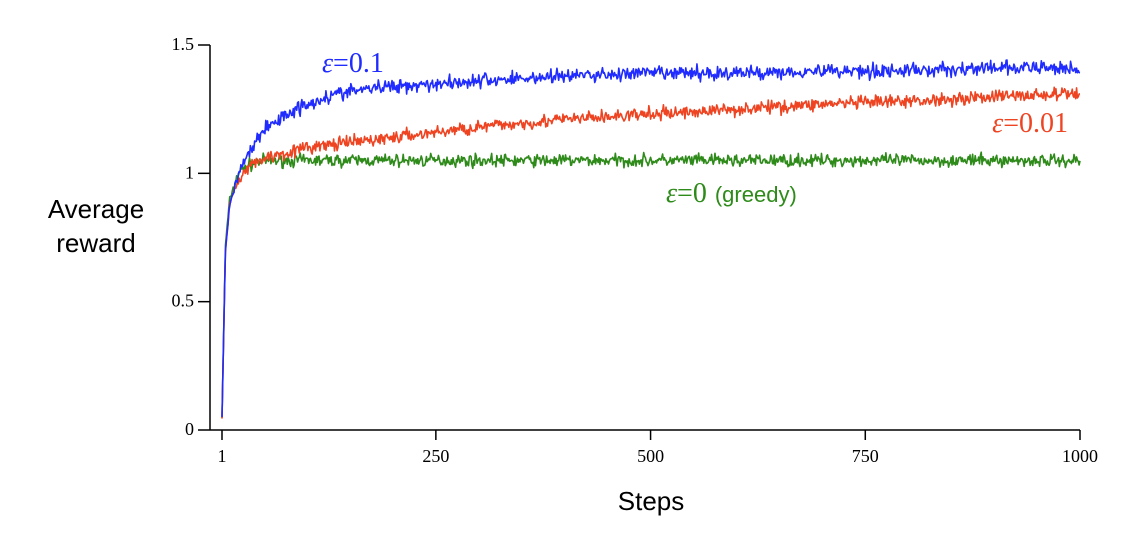  Describe the element at coordinates (650, 456) in the screenshot. I see `x-tick-label: 500` at that location.